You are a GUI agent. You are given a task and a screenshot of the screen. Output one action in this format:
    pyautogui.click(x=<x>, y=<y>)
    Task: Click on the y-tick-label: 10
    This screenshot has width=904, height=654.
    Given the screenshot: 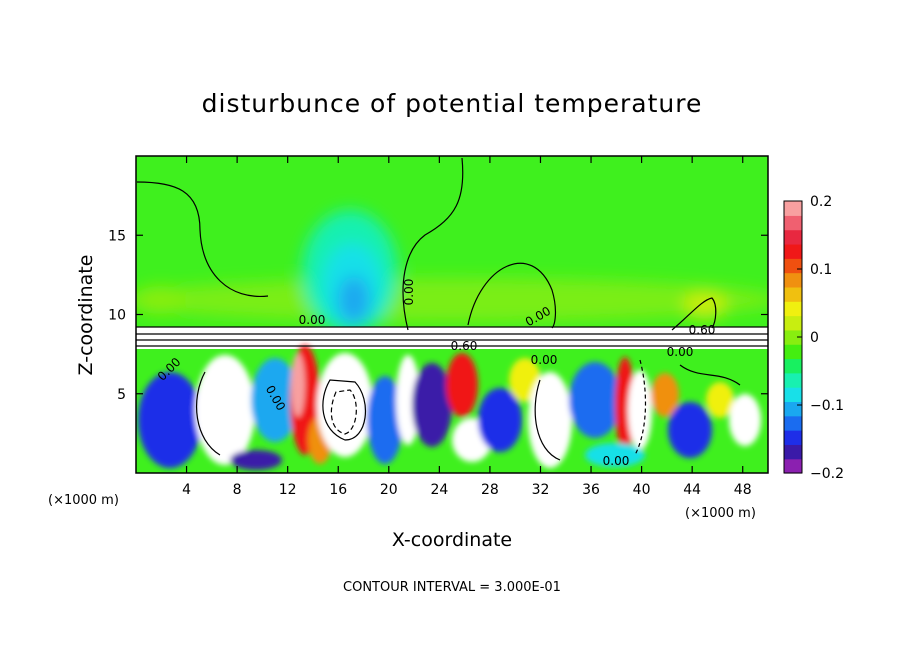 What is the action you would take?
    pyautogui.click(x=117, y=316)
    